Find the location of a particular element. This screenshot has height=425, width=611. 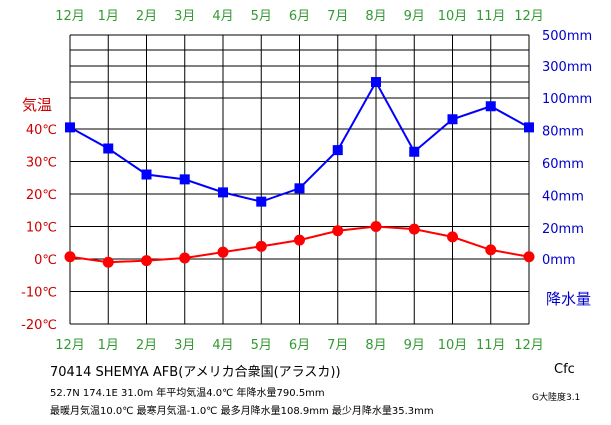

precip-tick-label: 40mm is located at coordinates (563, 197).